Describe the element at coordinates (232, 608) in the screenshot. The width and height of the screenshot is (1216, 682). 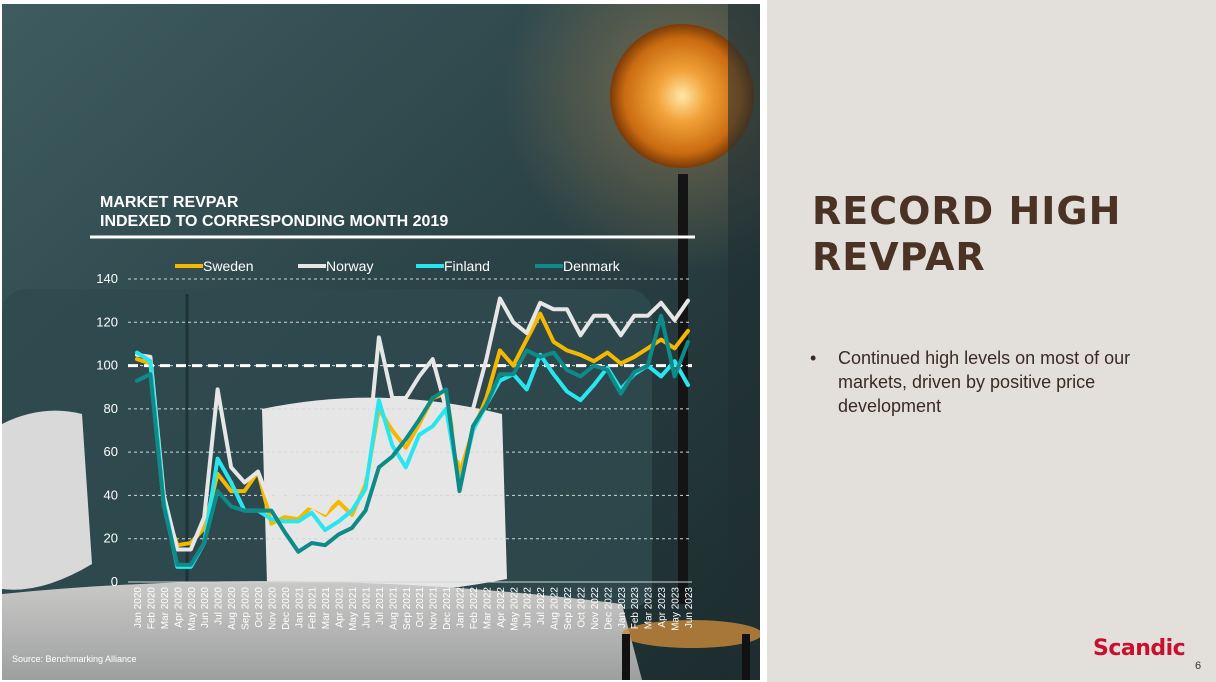
I see `x-tick-label: Aug 2020` at that location.